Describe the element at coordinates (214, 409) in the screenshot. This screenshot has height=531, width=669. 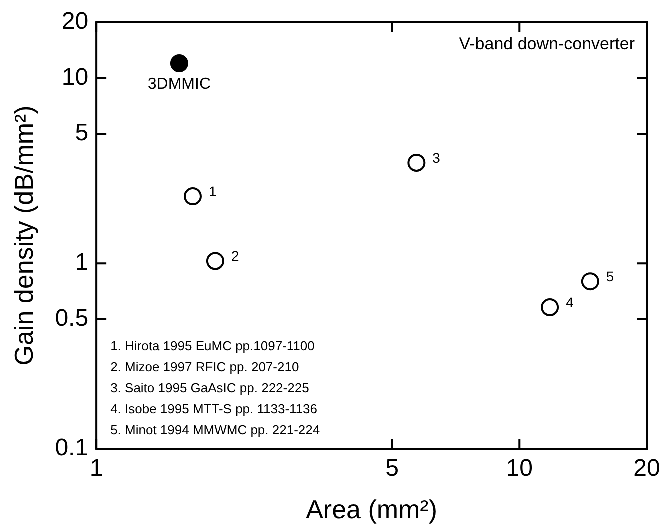
I see `annotation: 4. Isobe 1995 MTT-S pp. 1133-1136` at that location.